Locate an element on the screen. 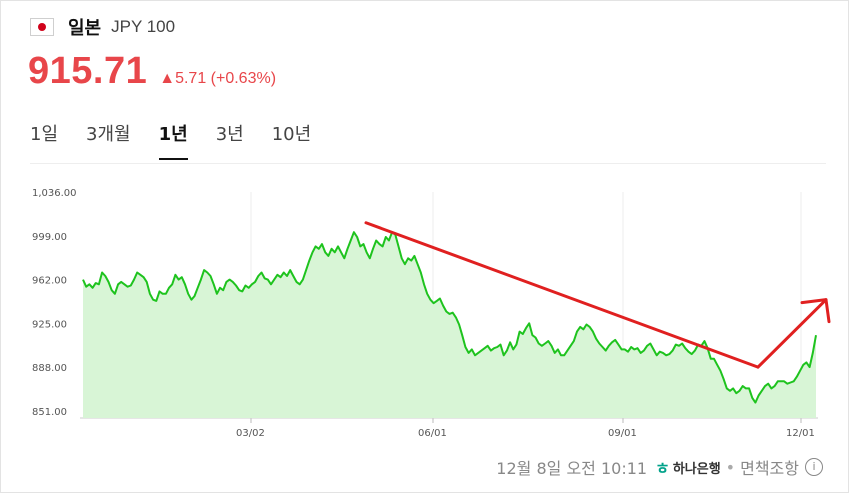 The height and width of the screenshot is (493, 849). currency-code: JPY 100 is located at coordinates (143, 26).